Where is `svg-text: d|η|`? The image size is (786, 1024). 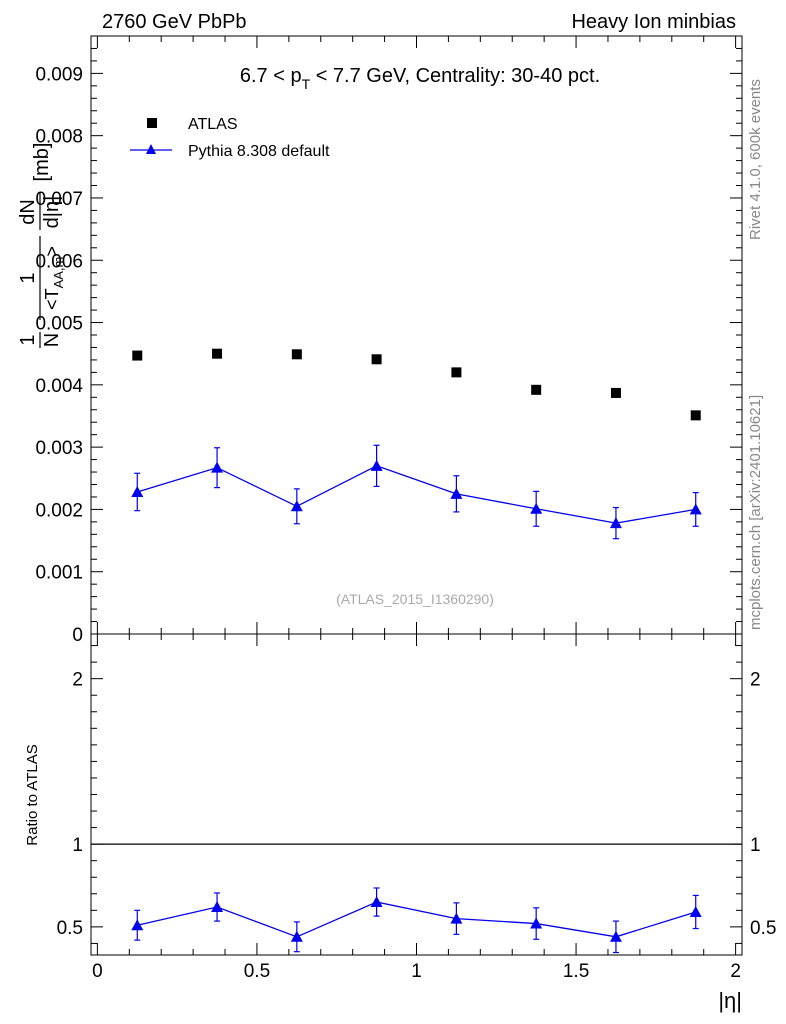
svg-text: d|η| is located at coordinates (52, 212).